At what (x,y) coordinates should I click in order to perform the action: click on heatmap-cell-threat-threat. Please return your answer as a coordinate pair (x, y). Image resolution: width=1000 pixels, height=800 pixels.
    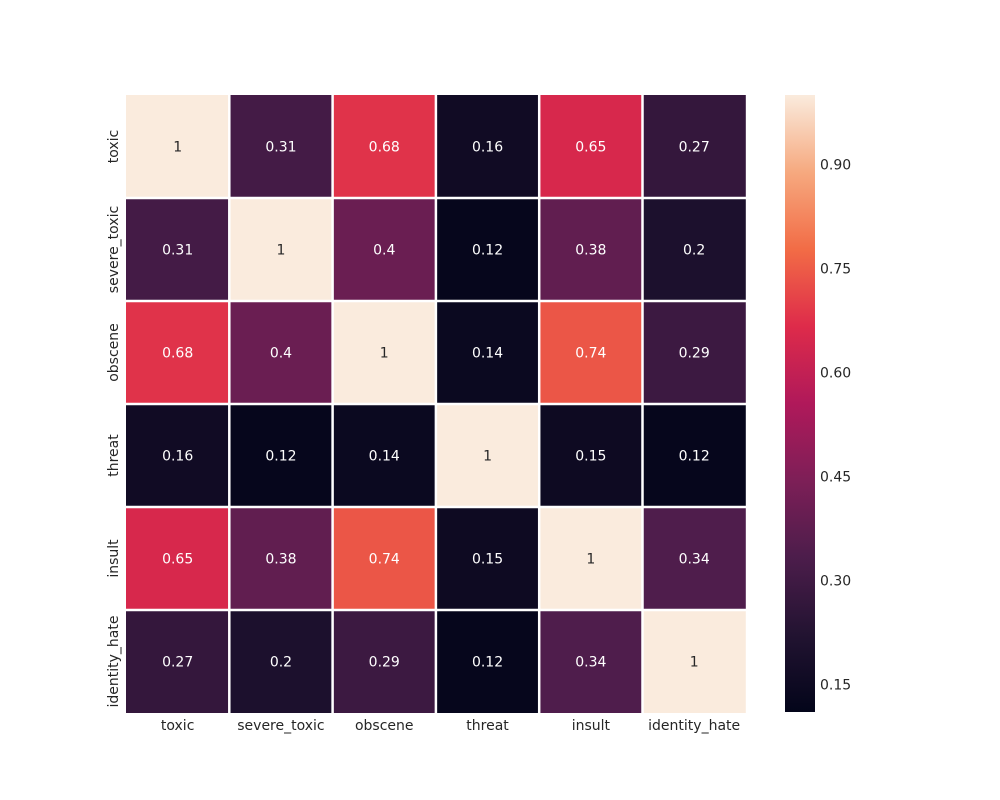
    Looking at the image, I should click on (487, 455).